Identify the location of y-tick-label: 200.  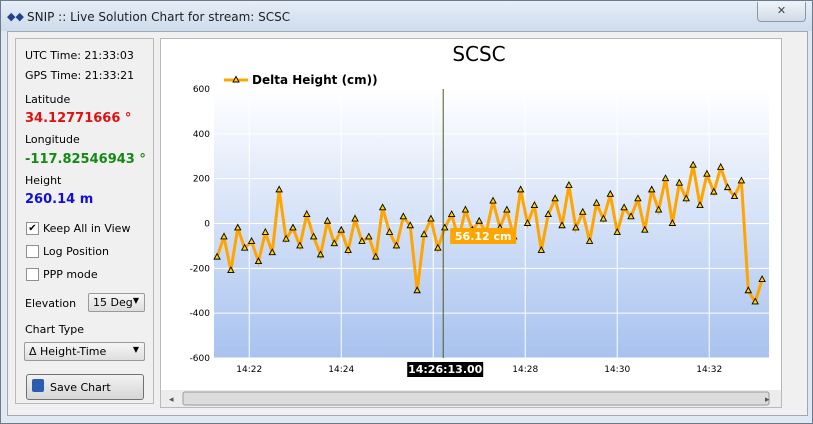
(201, 180).